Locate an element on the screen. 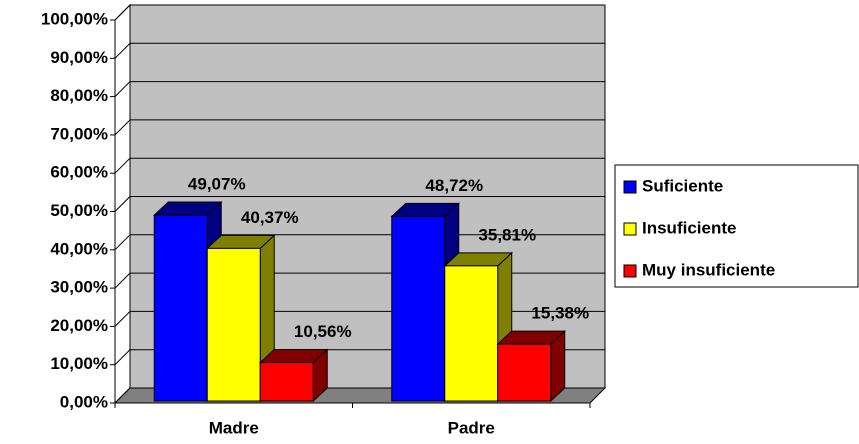 The width and height of the screenshot is (859, 444). data-label: 49,07% is located at coordinates (217, 184).